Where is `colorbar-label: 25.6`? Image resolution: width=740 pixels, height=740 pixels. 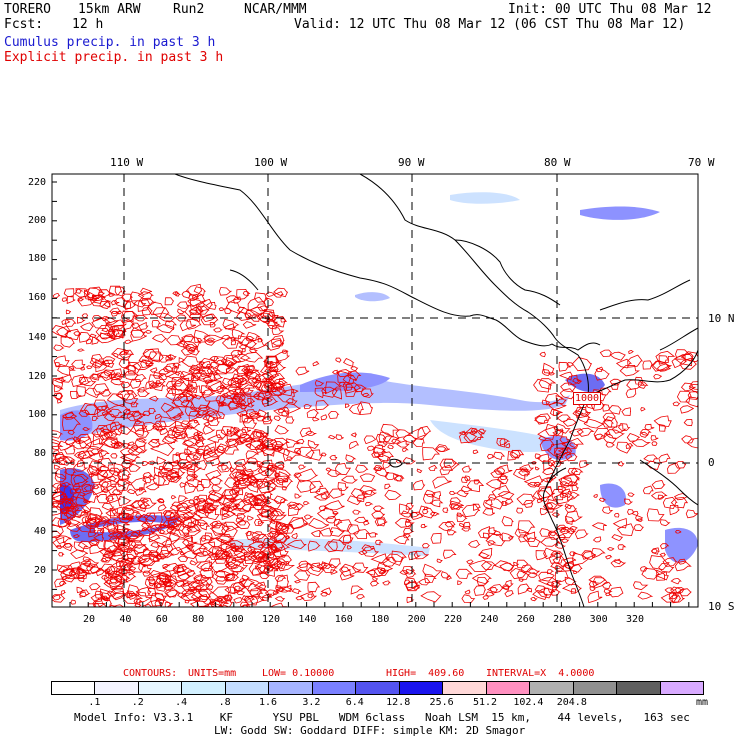 colorbar-label: 25.6 is located at coordinates (441, 702).